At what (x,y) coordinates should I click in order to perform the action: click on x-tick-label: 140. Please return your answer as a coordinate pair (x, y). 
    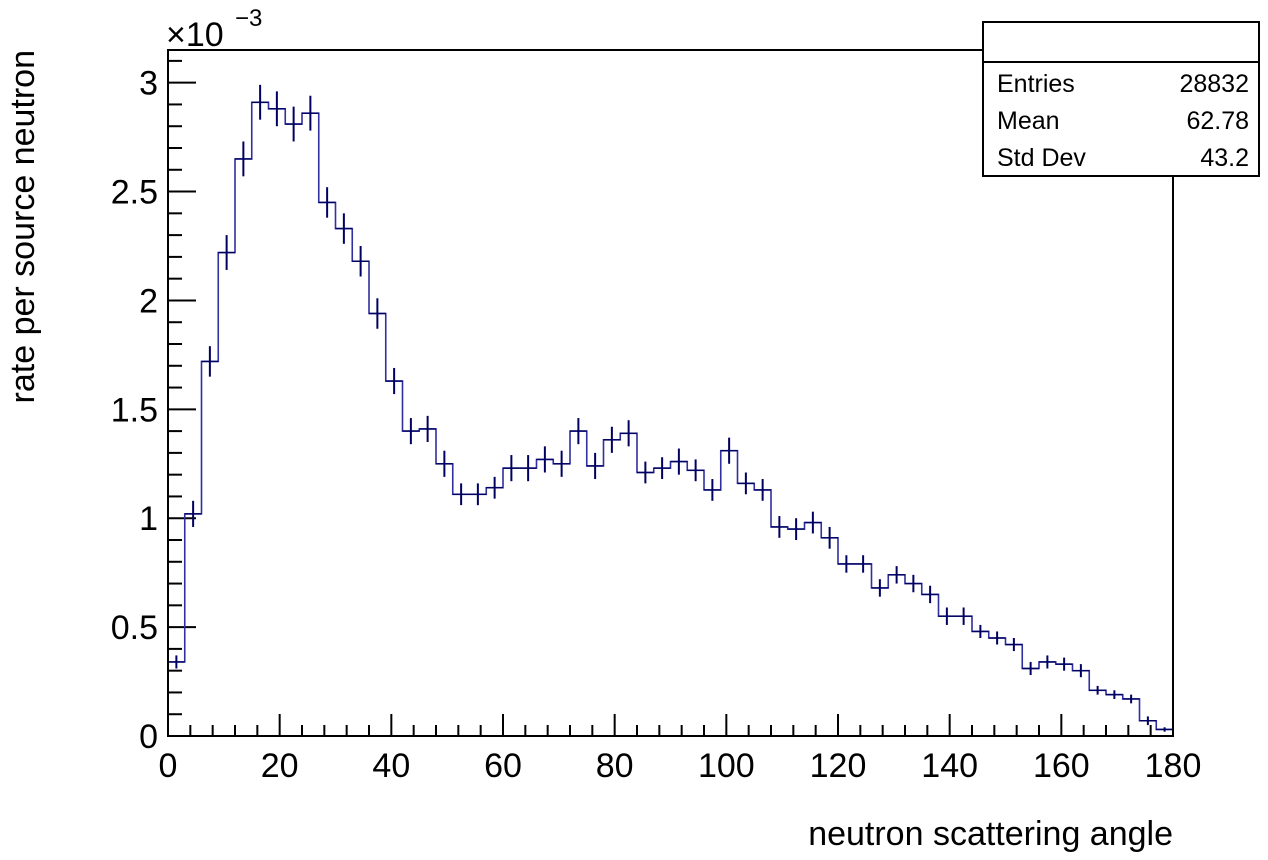
    Looking at the image, I should click on (949, 766).